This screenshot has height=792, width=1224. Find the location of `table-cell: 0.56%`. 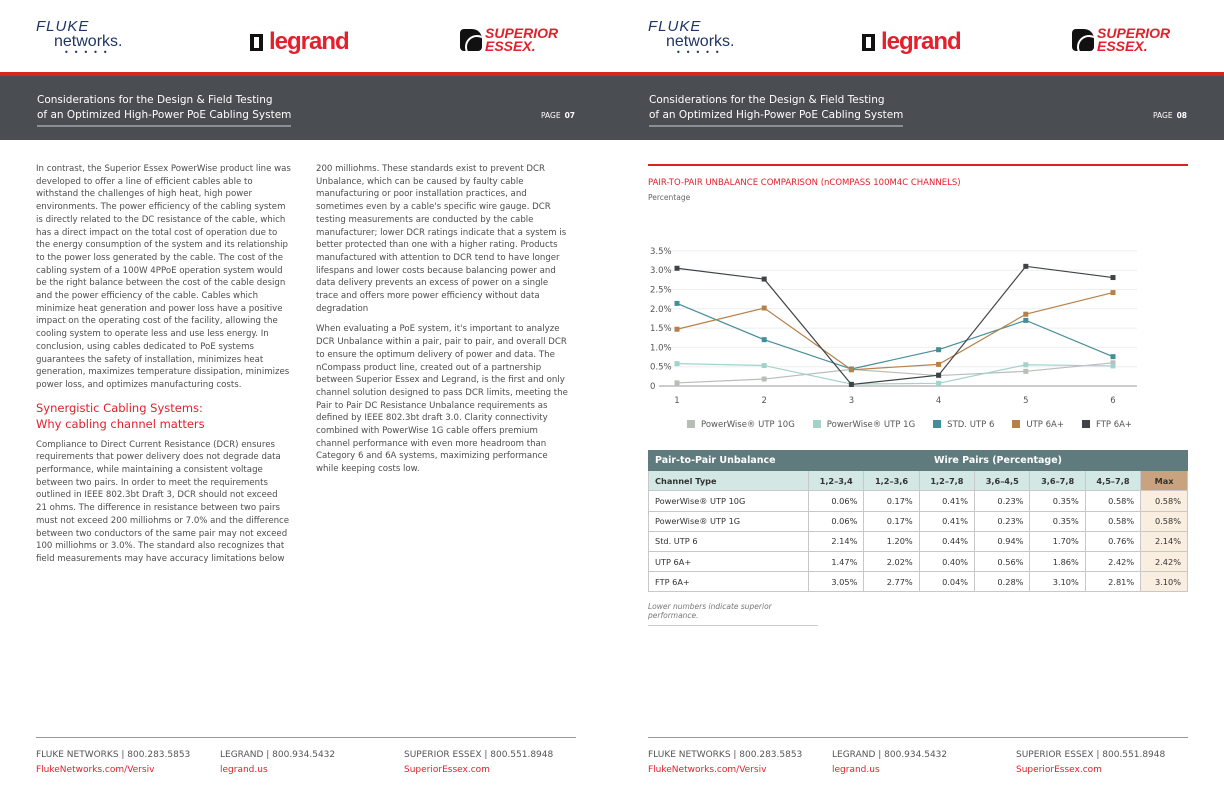

table-cell: 0.56% is located at coordinates (1002, 561).